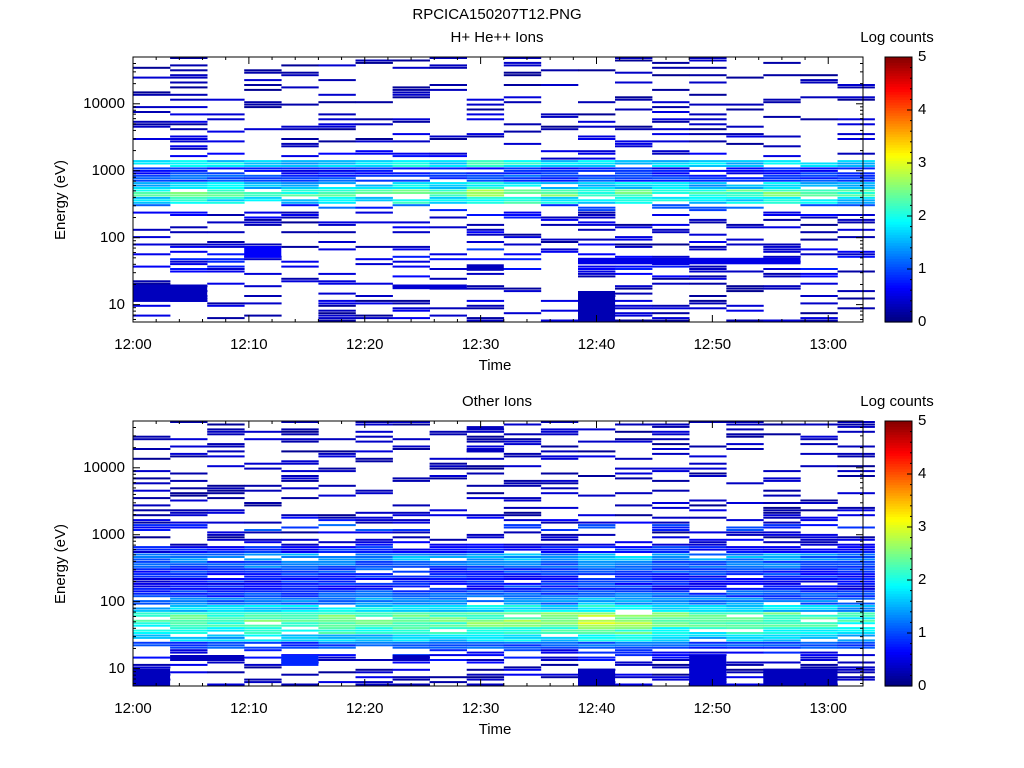 The image size is (1024, 768). What do you see at coordinates (596, 344) in the screenshot?
I see `x-tick-label: 12:40` at bounding box center [596, 344].